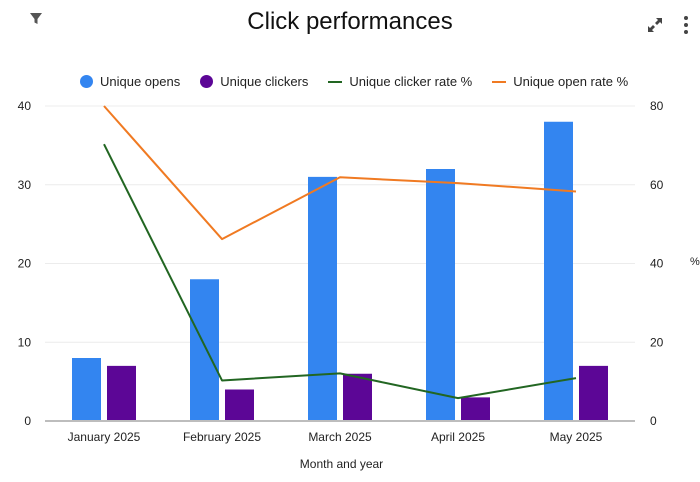 The height and width of the screenshot is (482, 700). I want to click on x-tick-label: May 2025, so click(576, 437).